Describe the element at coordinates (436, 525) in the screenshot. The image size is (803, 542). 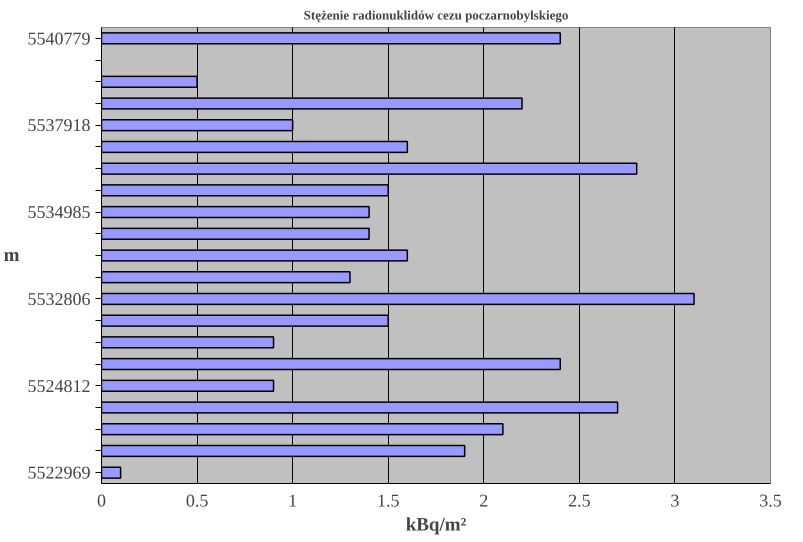
I see `x-axis-title: kBq/m²` at that location.